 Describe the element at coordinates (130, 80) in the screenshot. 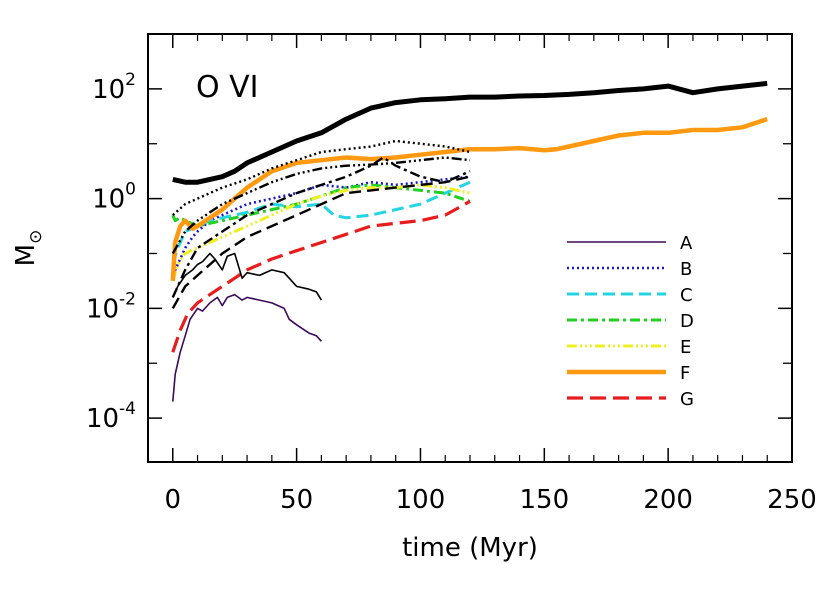

I see `y-tick-exponent: 2` at that location.